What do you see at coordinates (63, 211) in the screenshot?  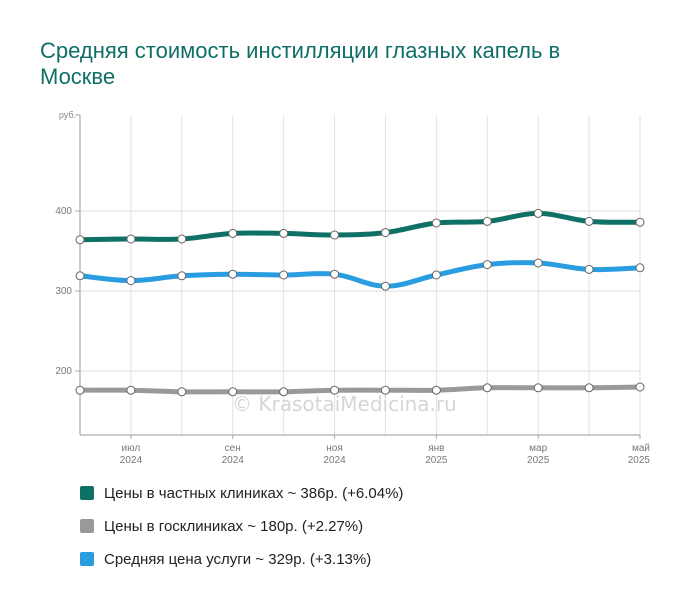 I see `y-tick-label: 400` at bounding box center [63, 211].